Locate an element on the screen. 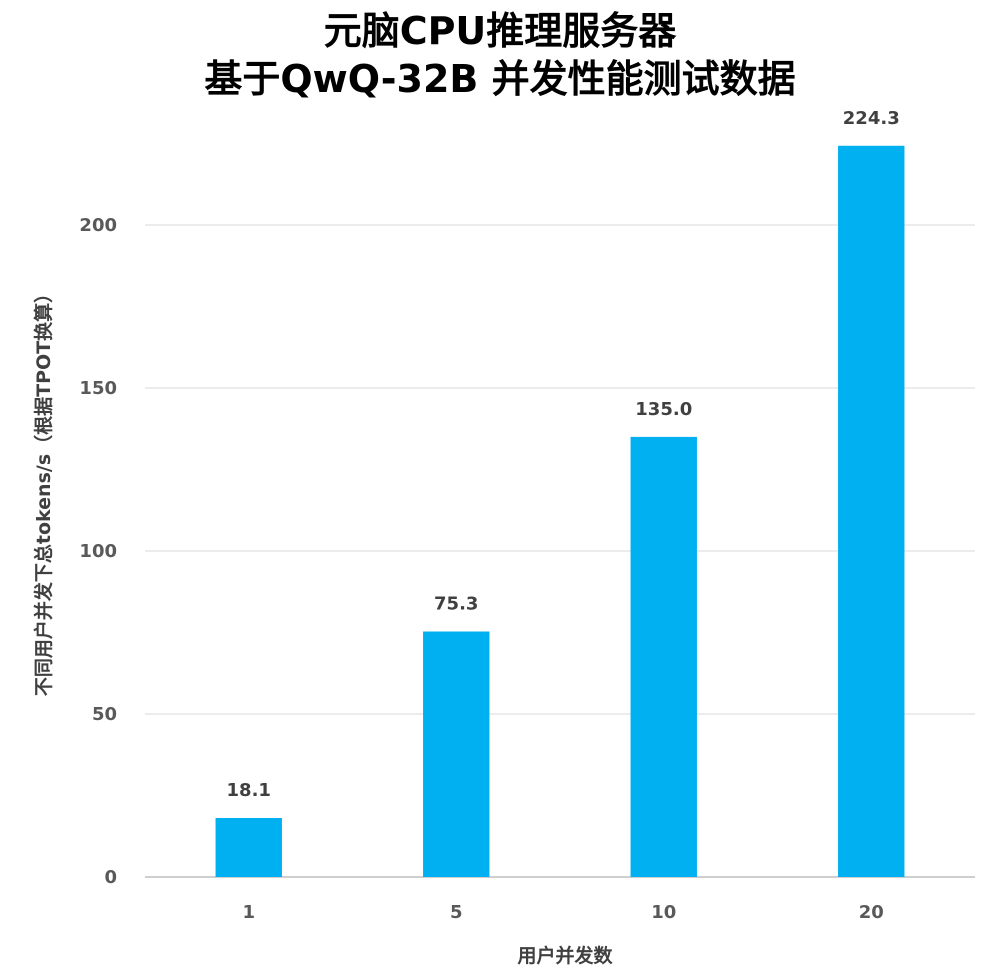 This screenshot has width=1000, height=975. x-tick-label-5: 5 is located at coordinates (456, 912).